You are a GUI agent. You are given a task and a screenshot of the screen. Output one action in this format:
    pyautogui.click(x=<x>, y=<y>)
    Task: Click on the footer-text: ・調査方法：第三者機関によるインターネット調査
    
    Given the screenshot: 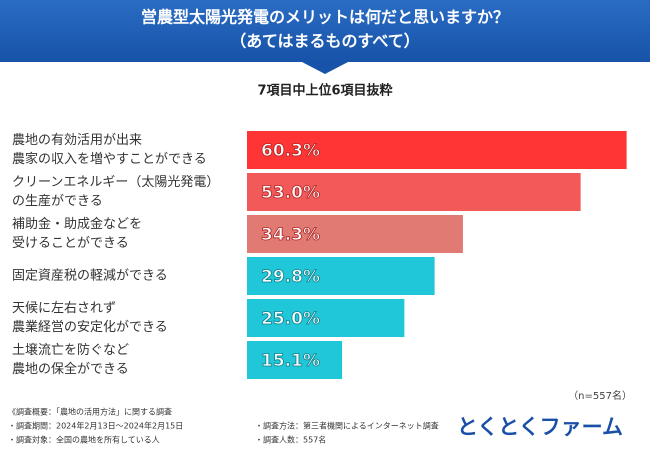 What is the action you would take?
    pyautogui.click(x=347, y=426)
    